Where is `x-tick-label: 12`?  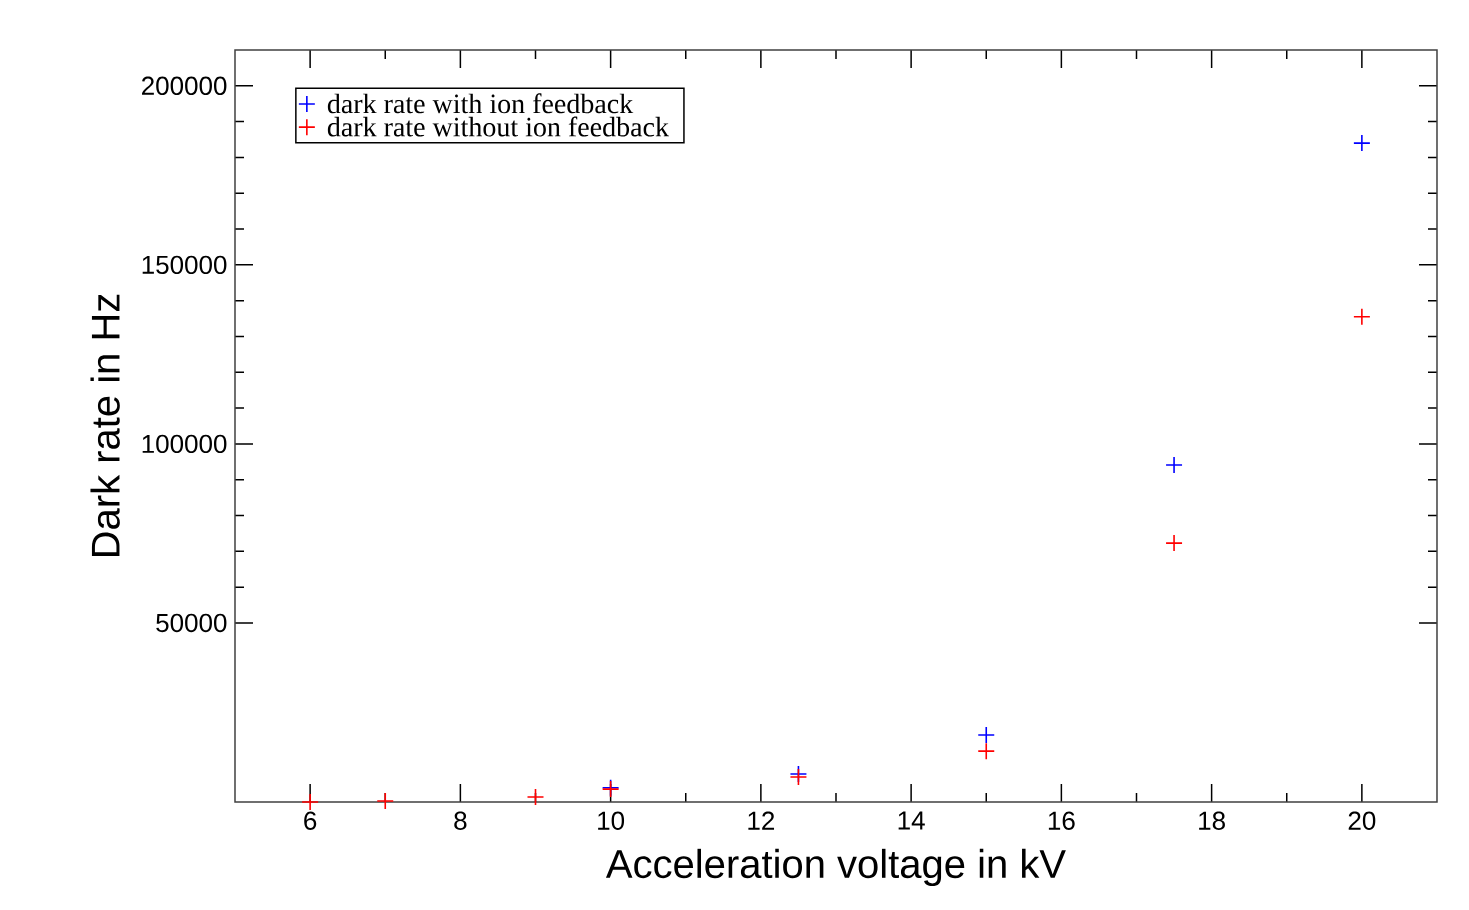 x-tick-label: 12 is located at coordinates (761, 820).